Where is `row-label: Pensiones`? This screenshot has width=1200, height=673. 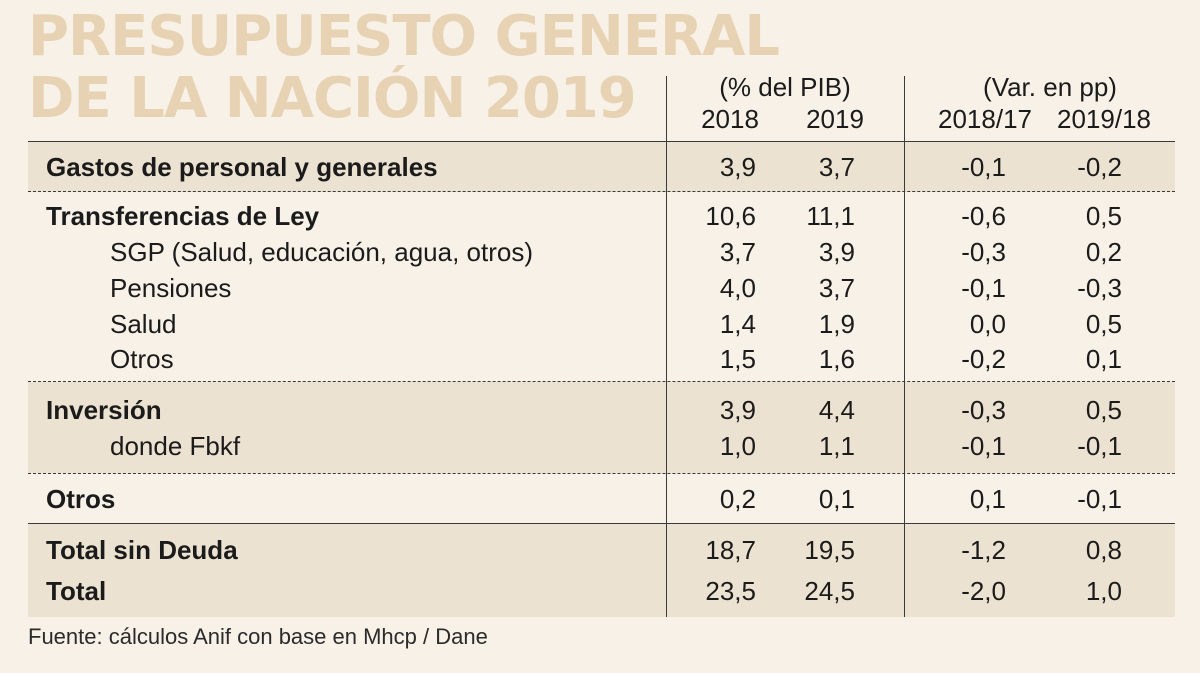
row-label: Pensiones is located at coordinates (171, 288).